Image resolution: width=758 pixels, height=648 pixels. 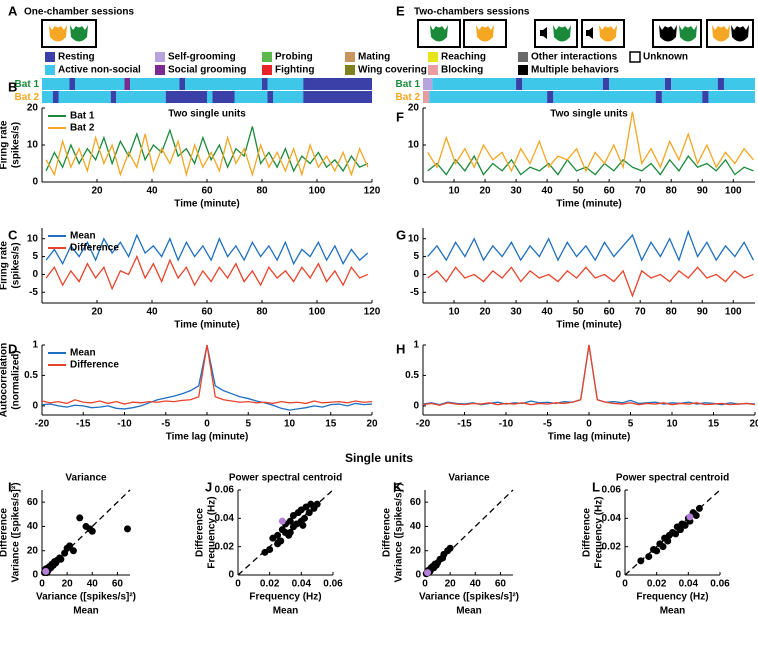 What do you see at coordinates (99, 70) in the screenshot?
I see `legend-label: Active non-social` at bounding box center [99, 70].